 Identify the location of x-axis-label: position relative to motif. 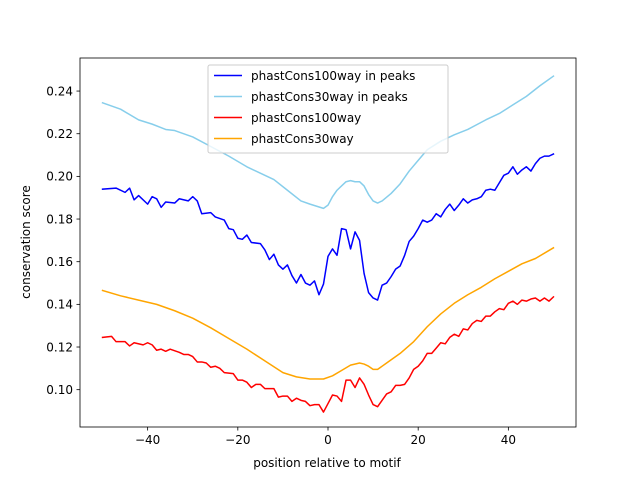
(327, 463).